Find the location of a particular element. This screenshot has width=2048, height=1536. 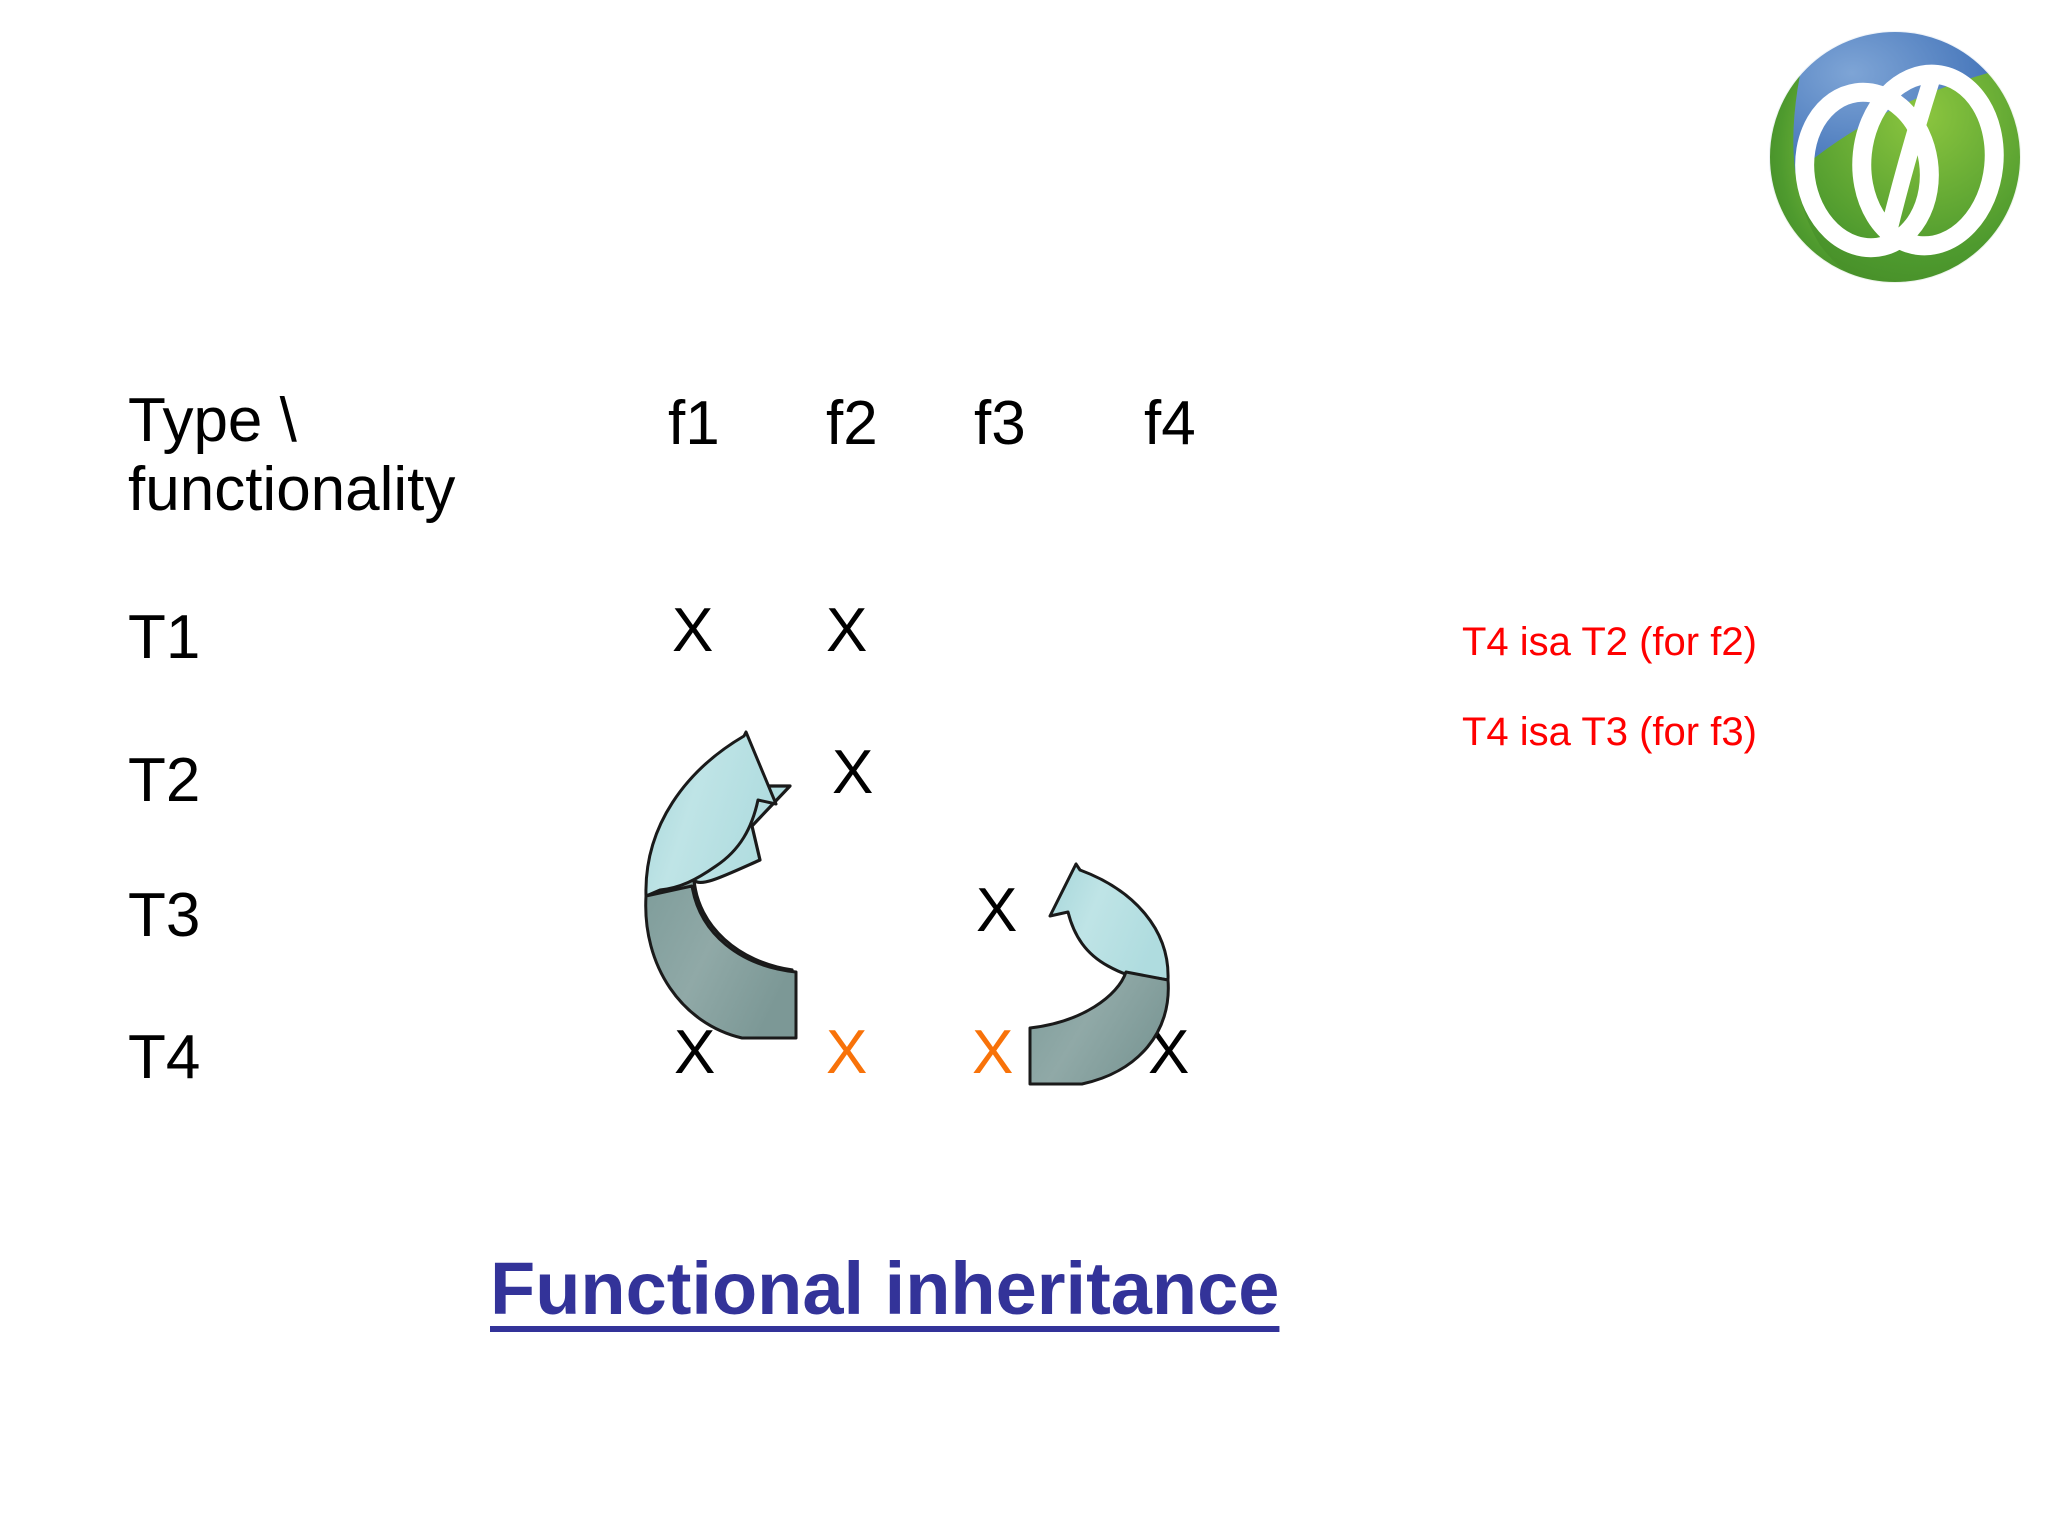

cell-t4-f1: X is located at coordinates (695, 1052).